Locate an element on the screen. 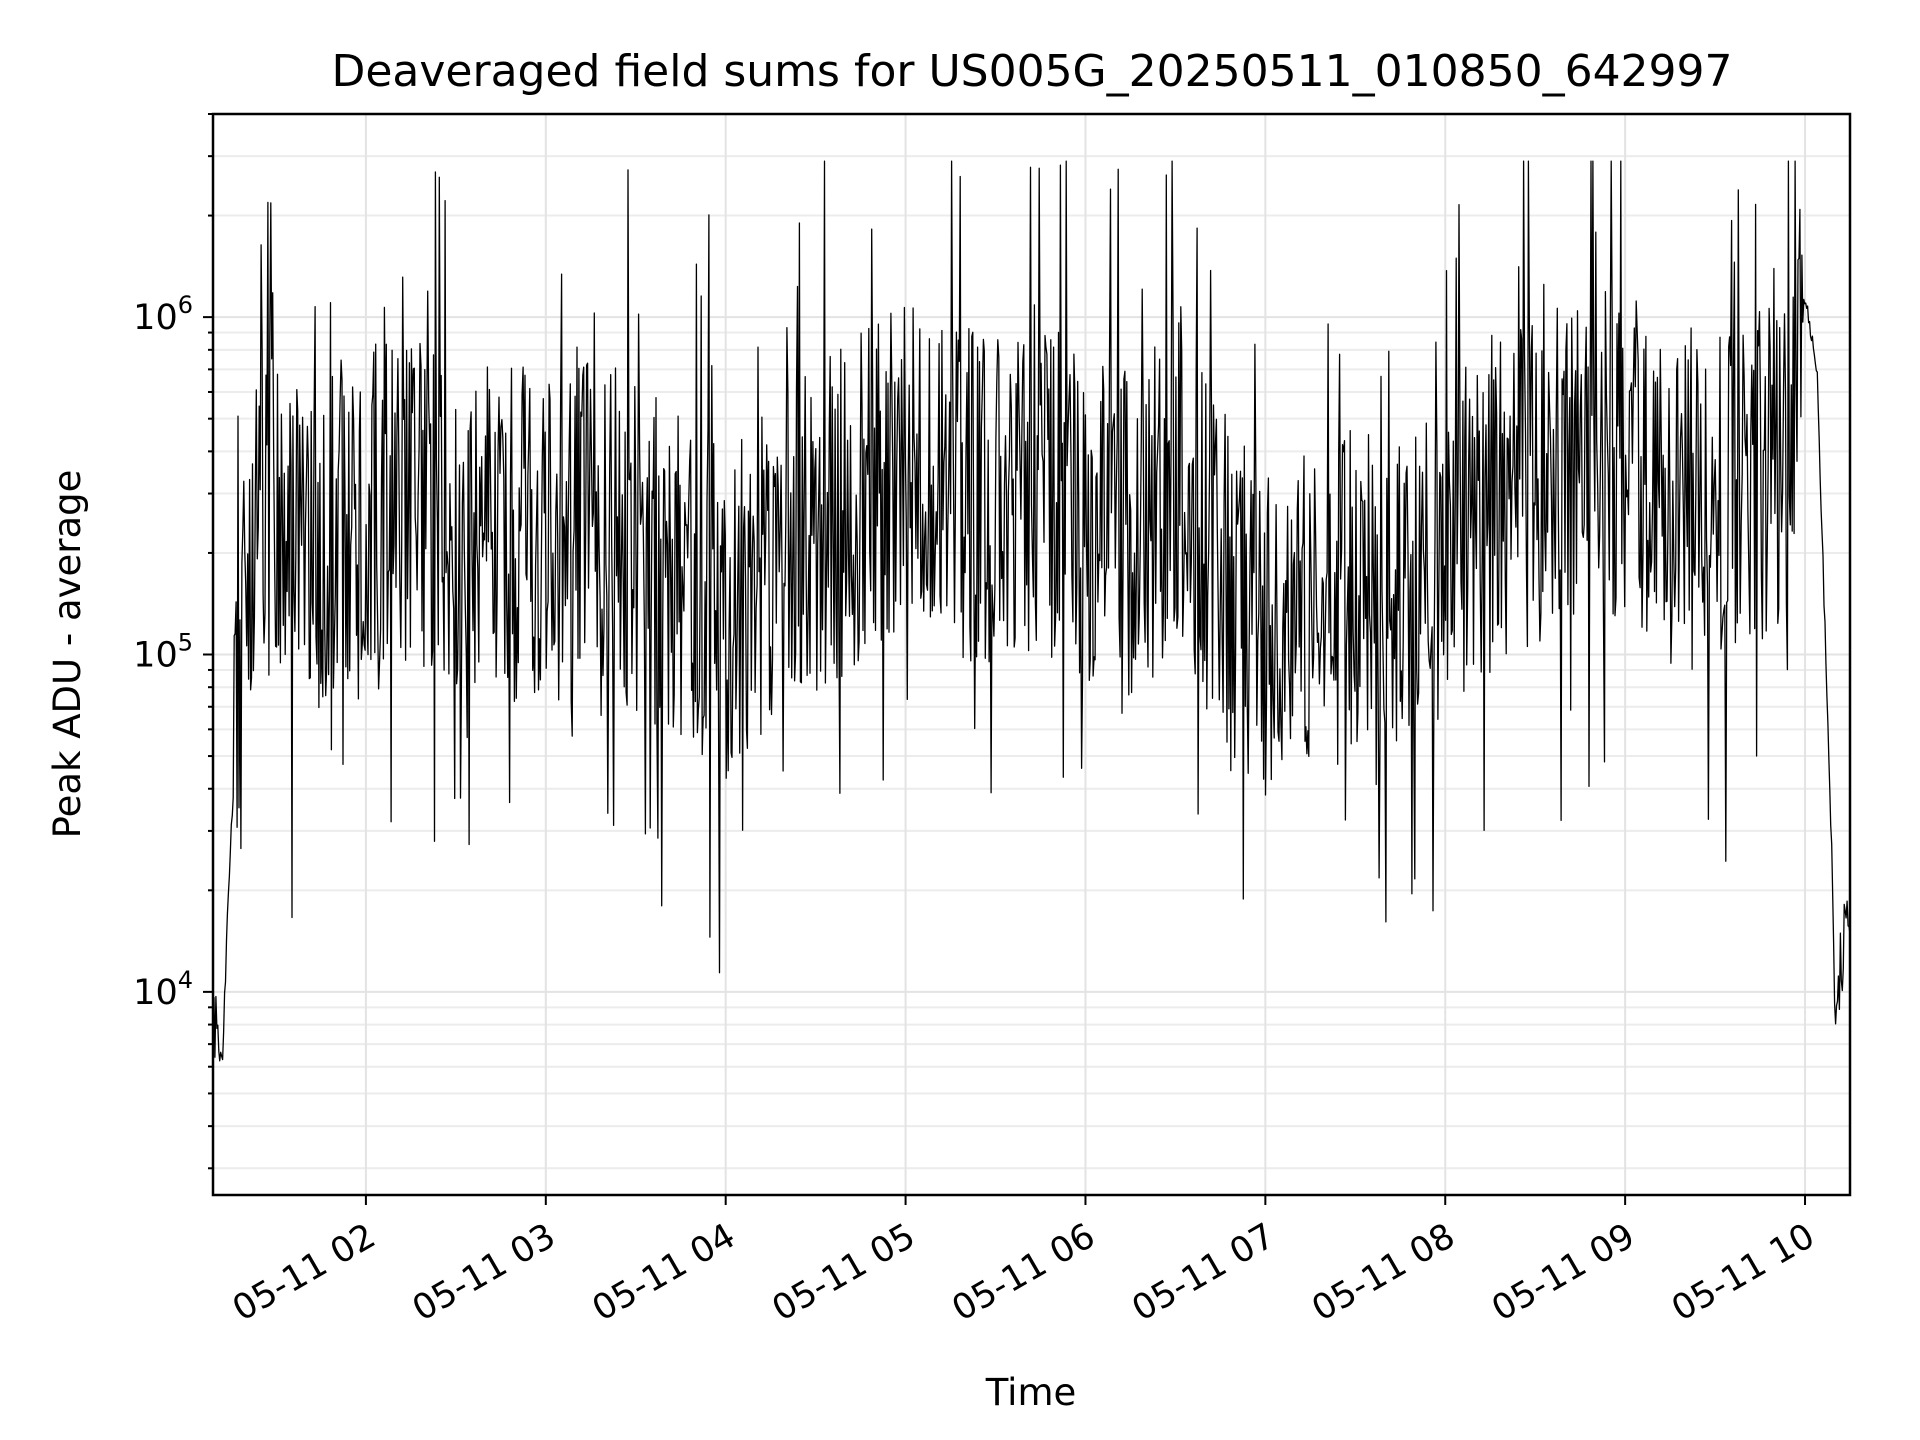 The width and height of the screenshot is (1920, 1440). y-axis: 10⁴ 10⁵ 10⁶ is located at coordinates (173, 641).